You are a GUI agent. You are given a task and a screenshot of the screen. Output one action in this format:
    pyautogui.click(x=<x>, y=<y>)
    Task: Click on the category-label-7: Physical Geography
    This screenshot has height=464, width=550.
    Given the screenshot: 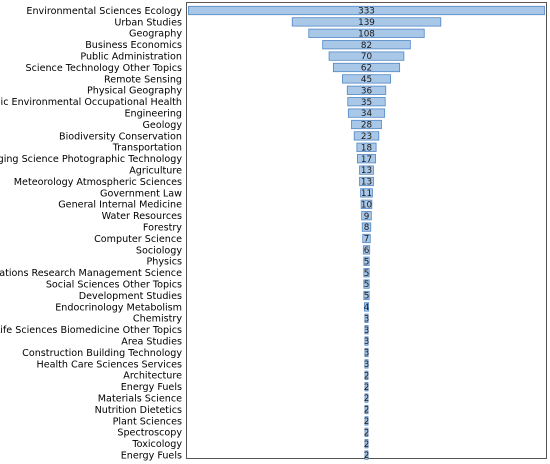 What is the action you would take?
    pyautogui.click(x=134, y=91)
    